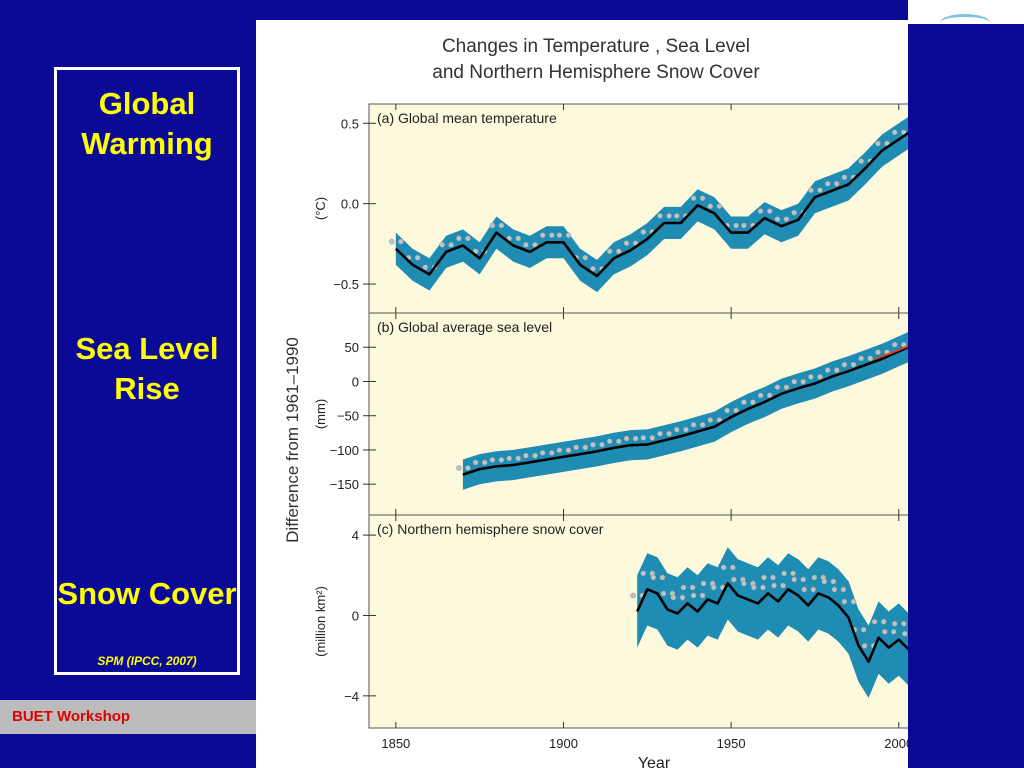 This screenshot has width=1024, height=768. What do you see at coordinates (320, 208) in the screenshot?
I see `panel-ylabel: (°C)` at bounding box center [320, 208].